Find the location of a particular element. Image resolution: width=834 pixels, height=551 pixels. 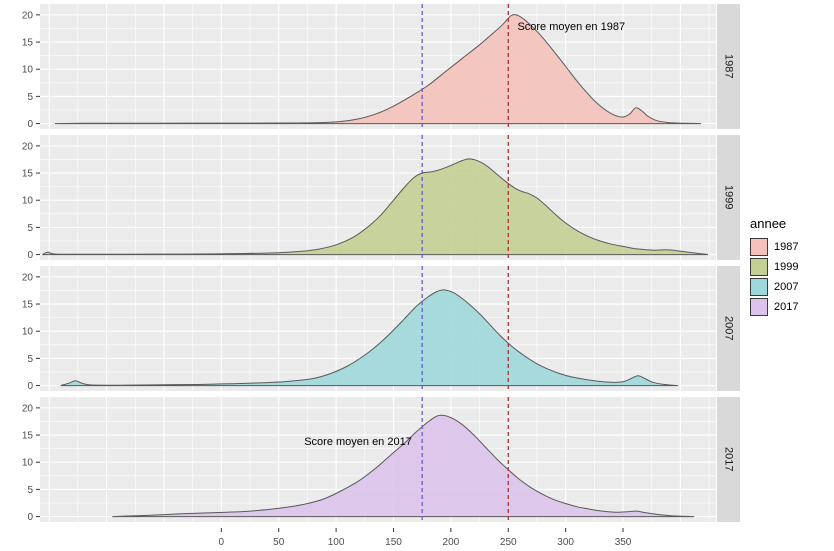

facet-strip-1987: 1987 is located at coordinates (728, 66).